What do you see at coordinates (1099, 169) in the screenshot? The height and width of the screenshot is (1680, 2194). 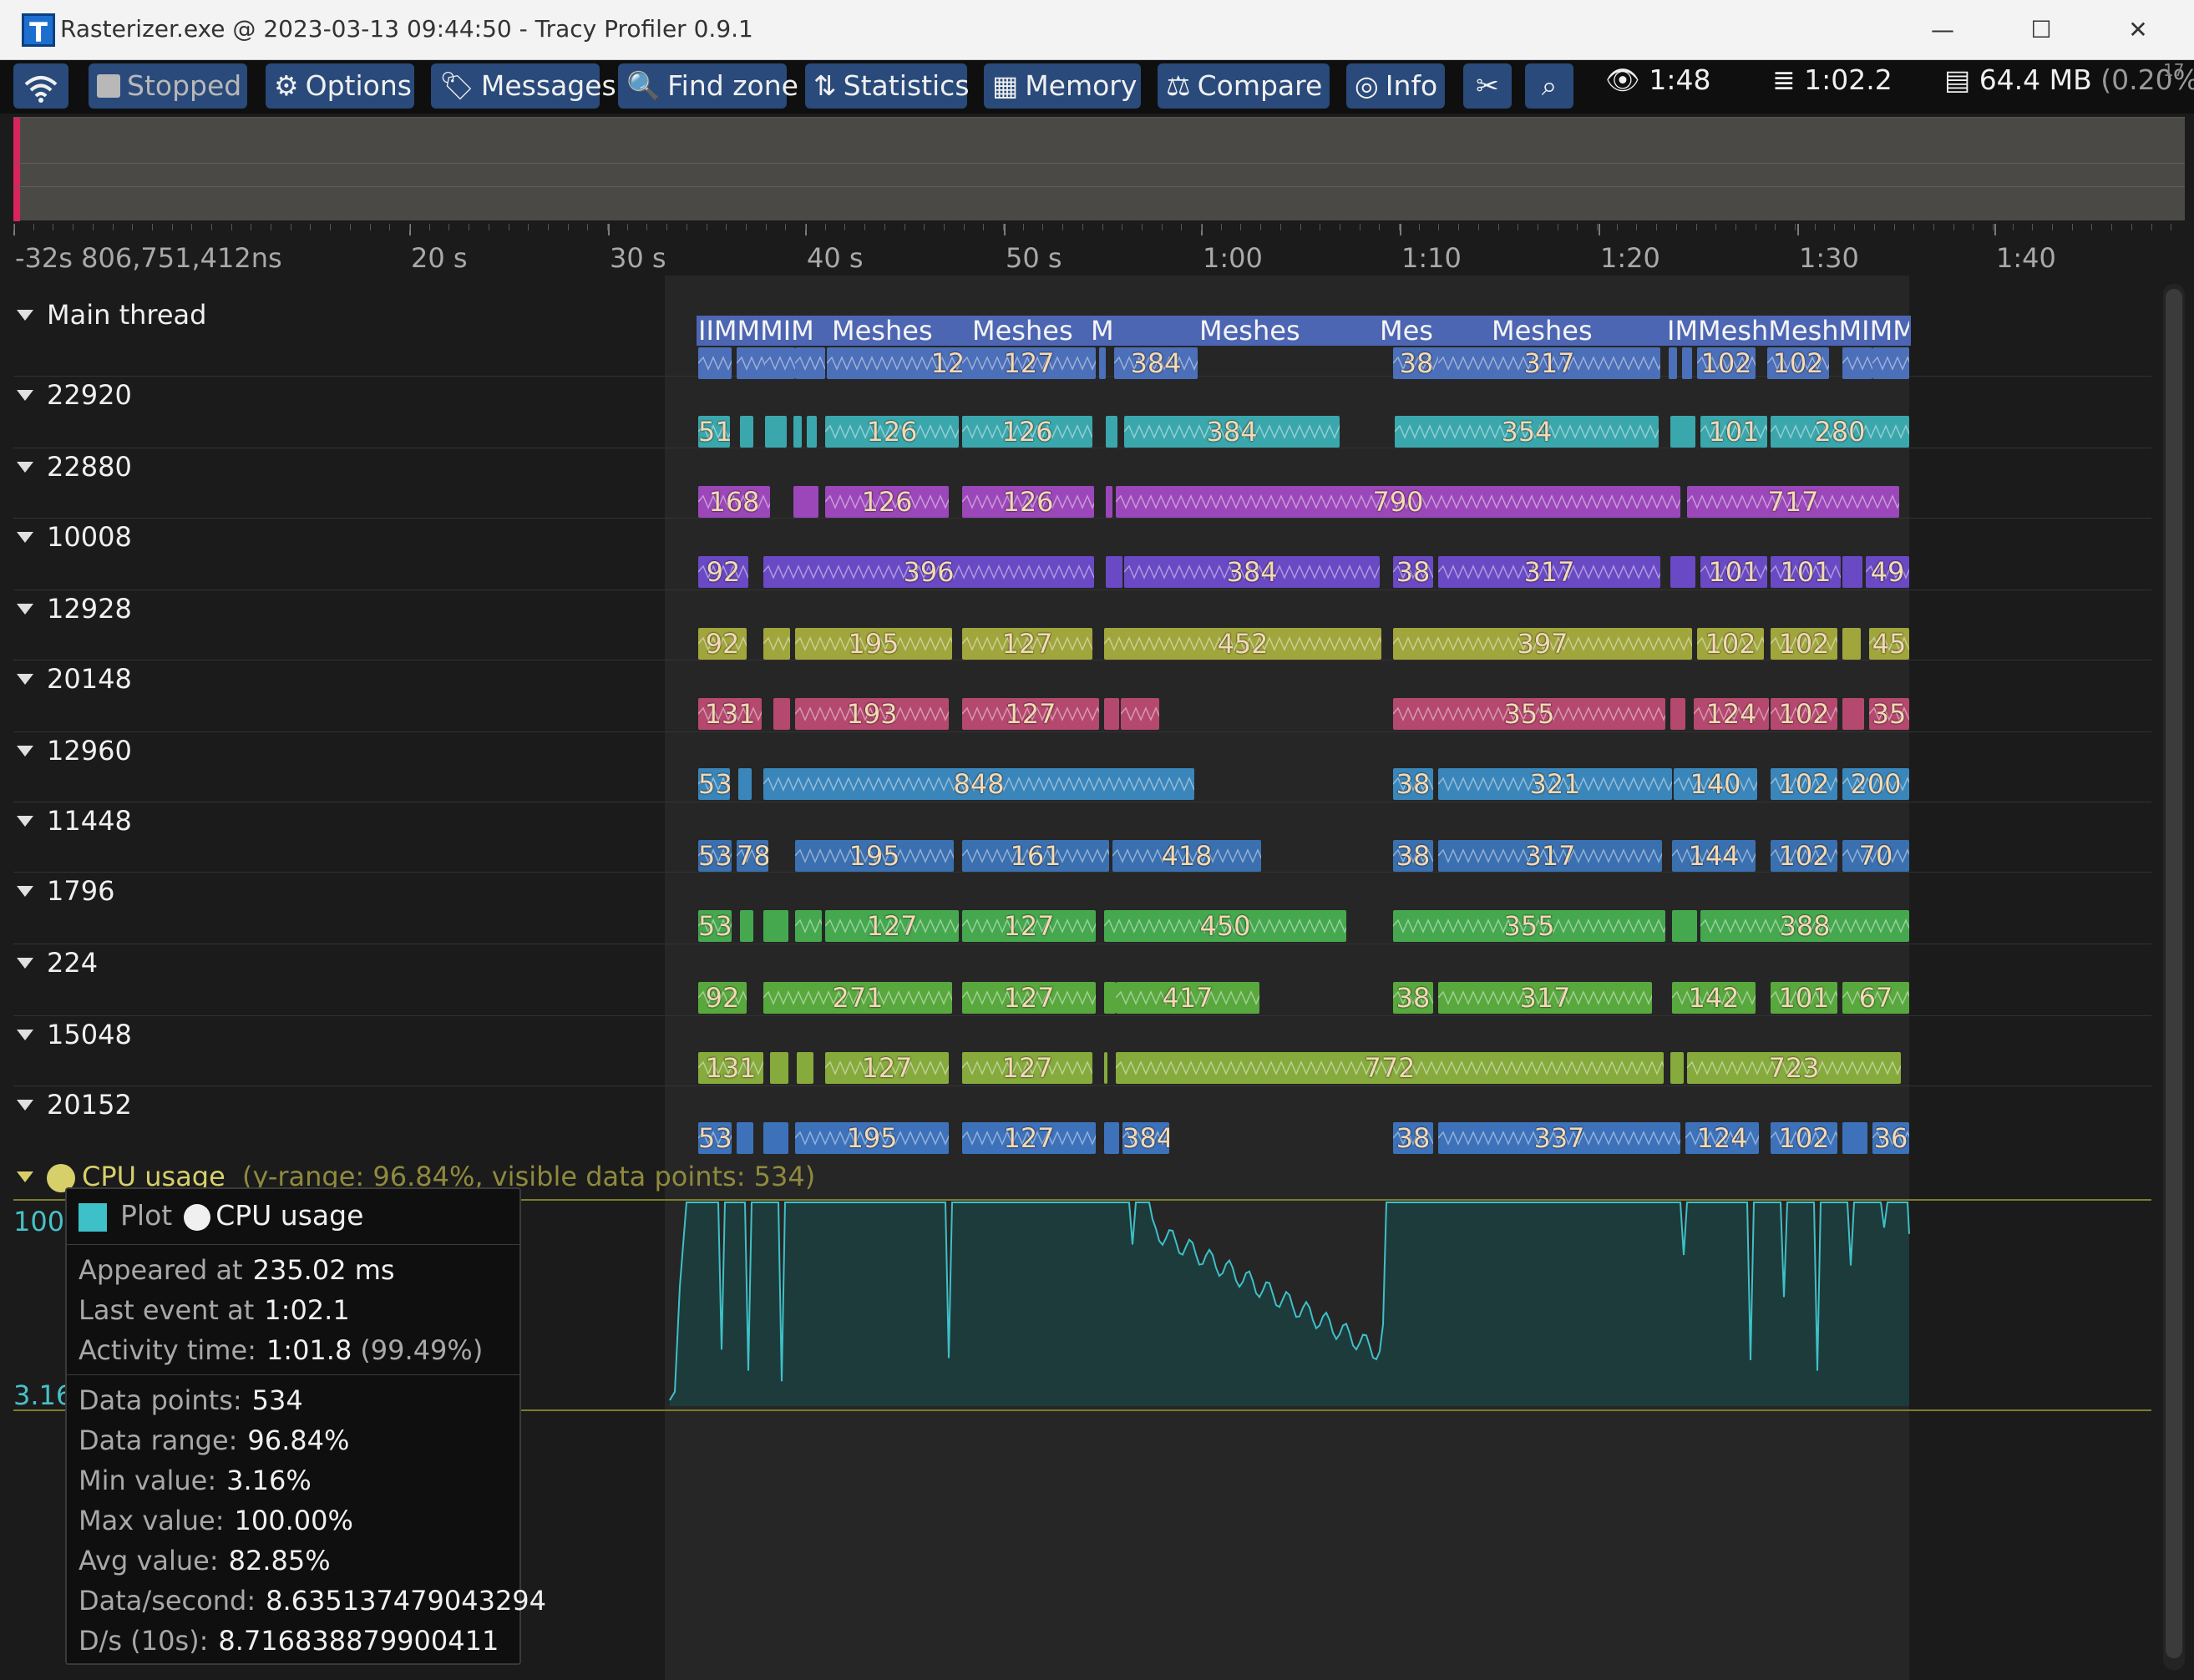 I see `frames-overview` at bounding box center [1099, 169].